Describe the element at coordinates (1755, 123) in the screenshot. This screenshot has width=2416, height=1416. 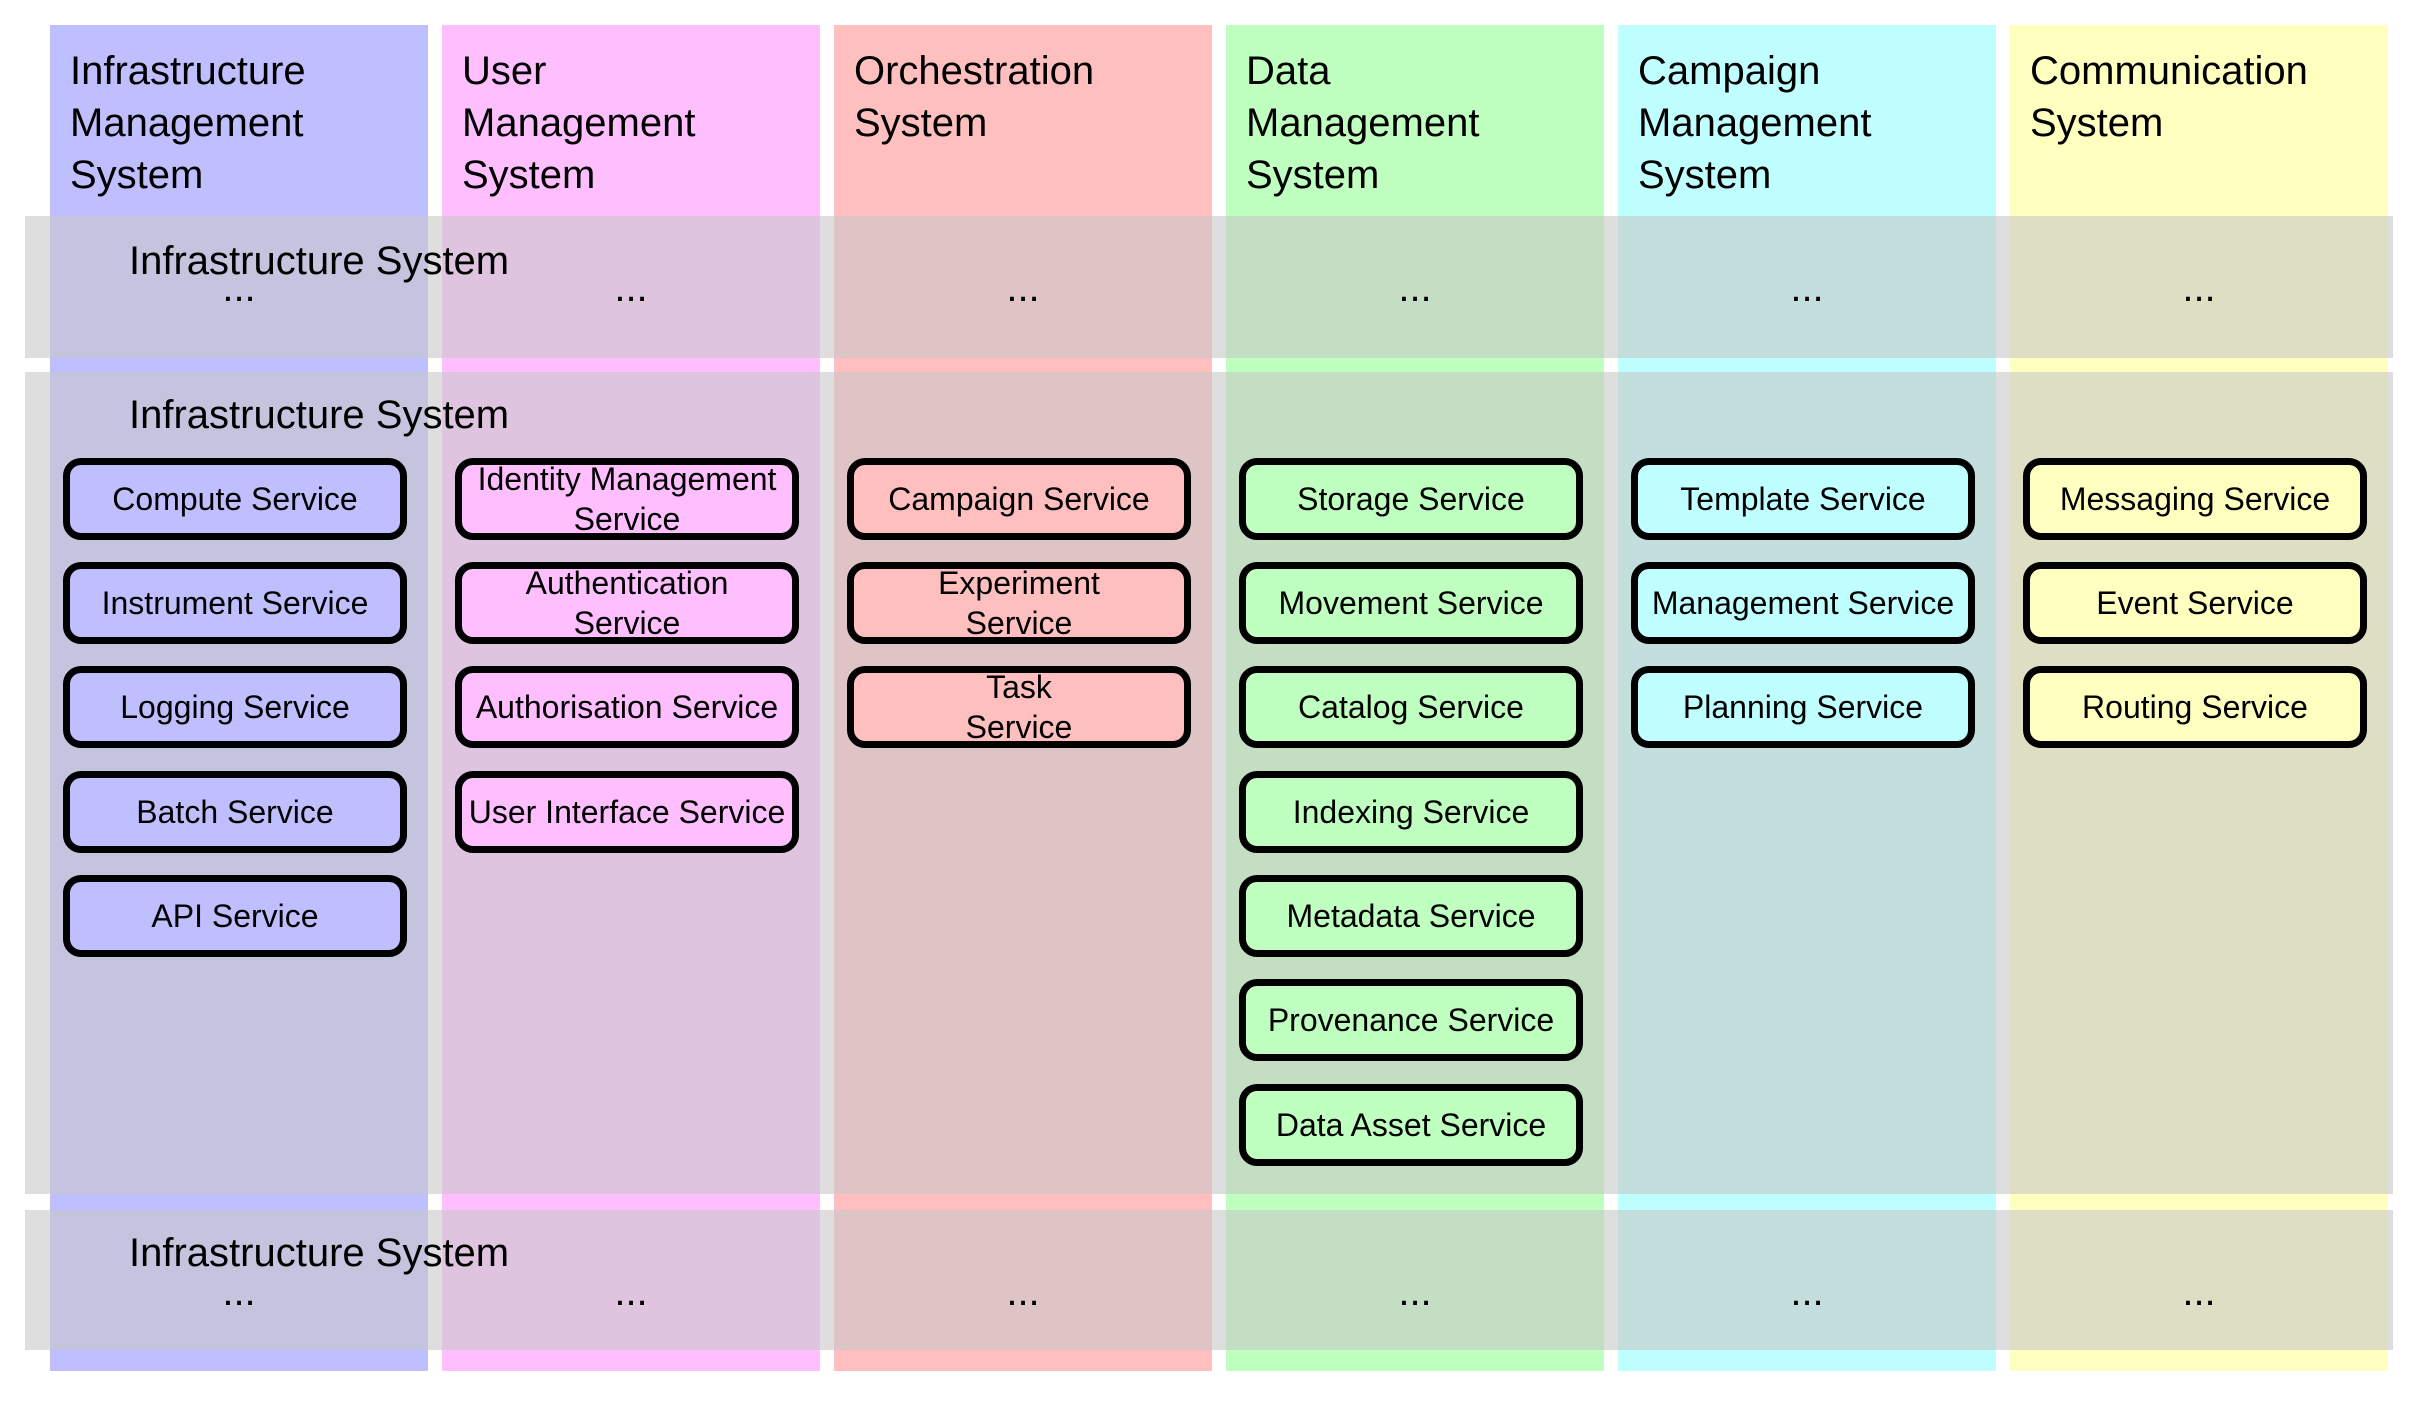
I see `column-title: Campaign Management System` at that location.